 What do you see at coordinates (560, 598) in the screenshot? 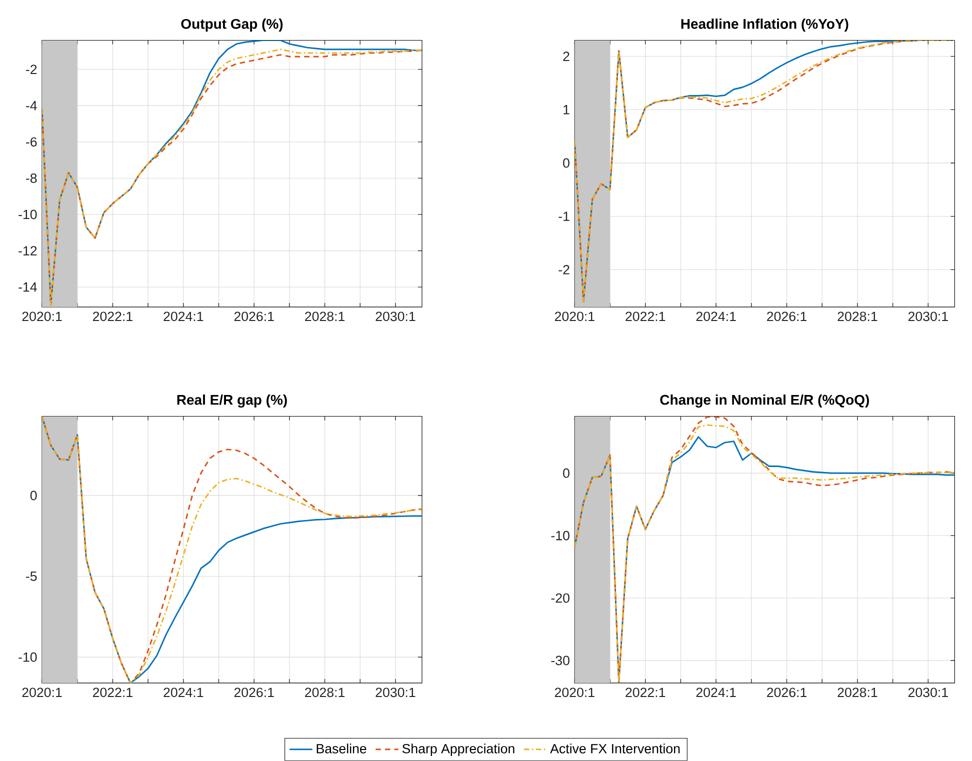
I see `y-tick-label: -20` at bounding box center [560, 598].